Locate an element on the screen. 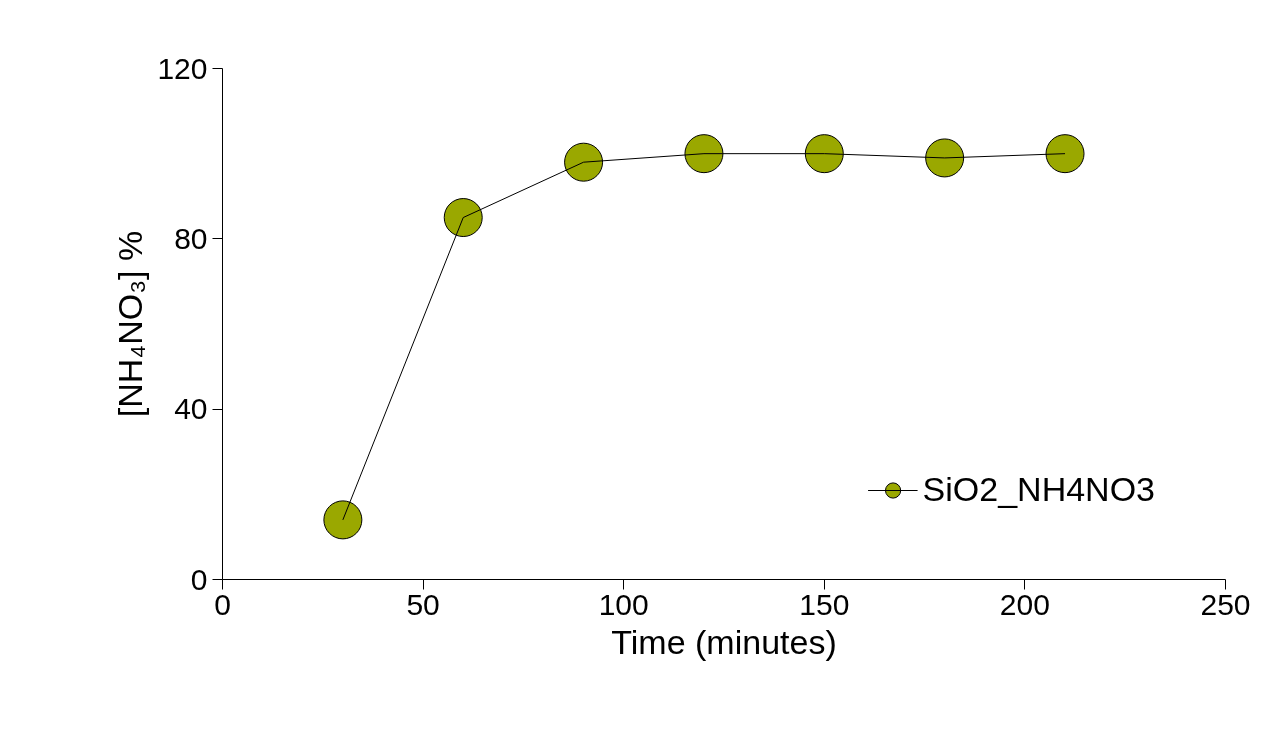  x-tick-label: 250 is located at coordinates (1225, 604).